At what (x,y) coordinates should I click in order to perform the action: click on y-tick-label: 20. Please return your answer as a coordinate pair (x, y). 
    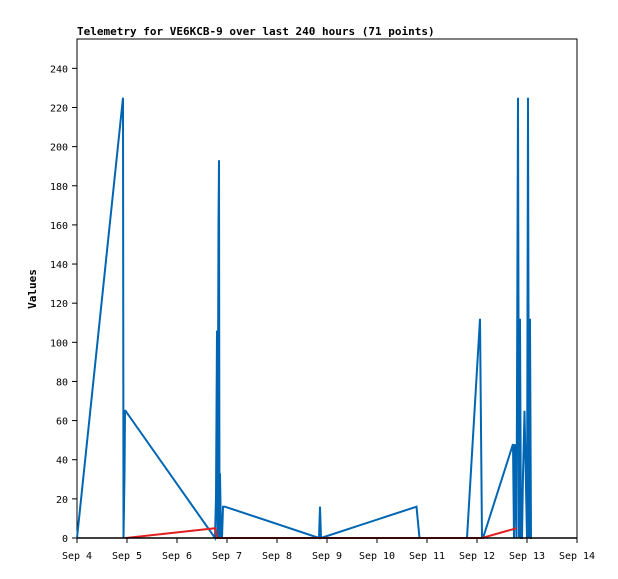
    Looking at the image, I should click on (62, 500).